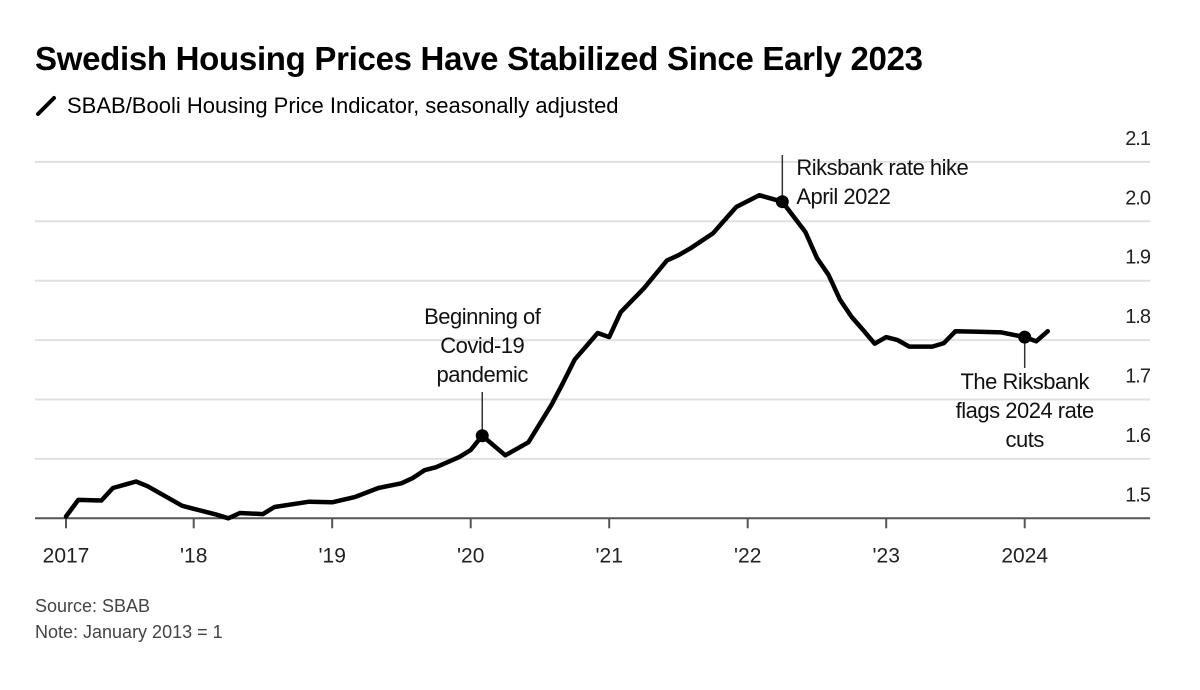 This screenshot has height=690, width=1200. Describe the element at coordinates (46, 106) in the screenshot. I see `legend-line-icon` at that location.